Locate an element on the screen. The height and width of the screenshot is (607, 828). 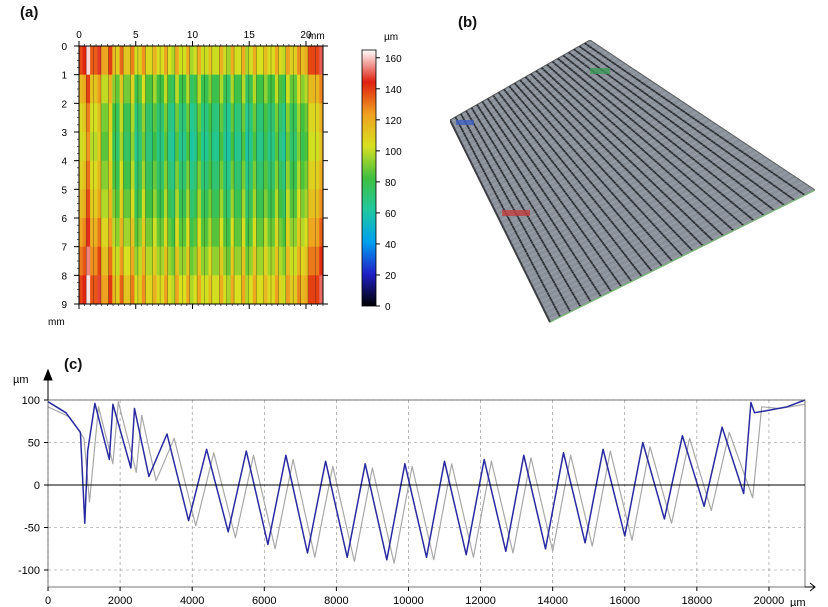
heatmap-y-tick-label: 7 is located at coordinates (64, 248).